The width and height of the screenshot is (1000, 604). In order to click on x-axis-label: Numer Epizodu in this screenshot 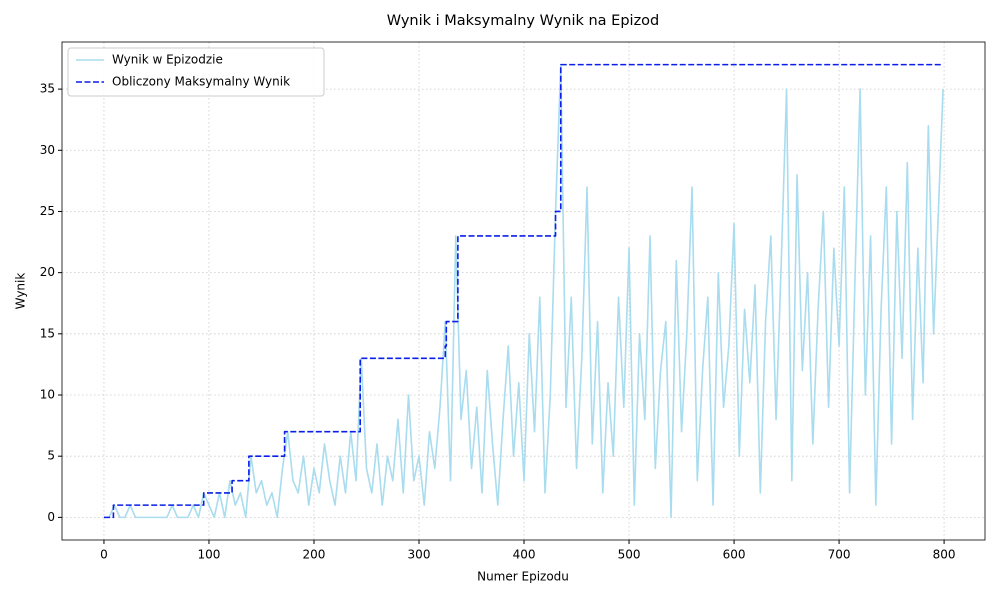, I will do `click(523, 577)`.